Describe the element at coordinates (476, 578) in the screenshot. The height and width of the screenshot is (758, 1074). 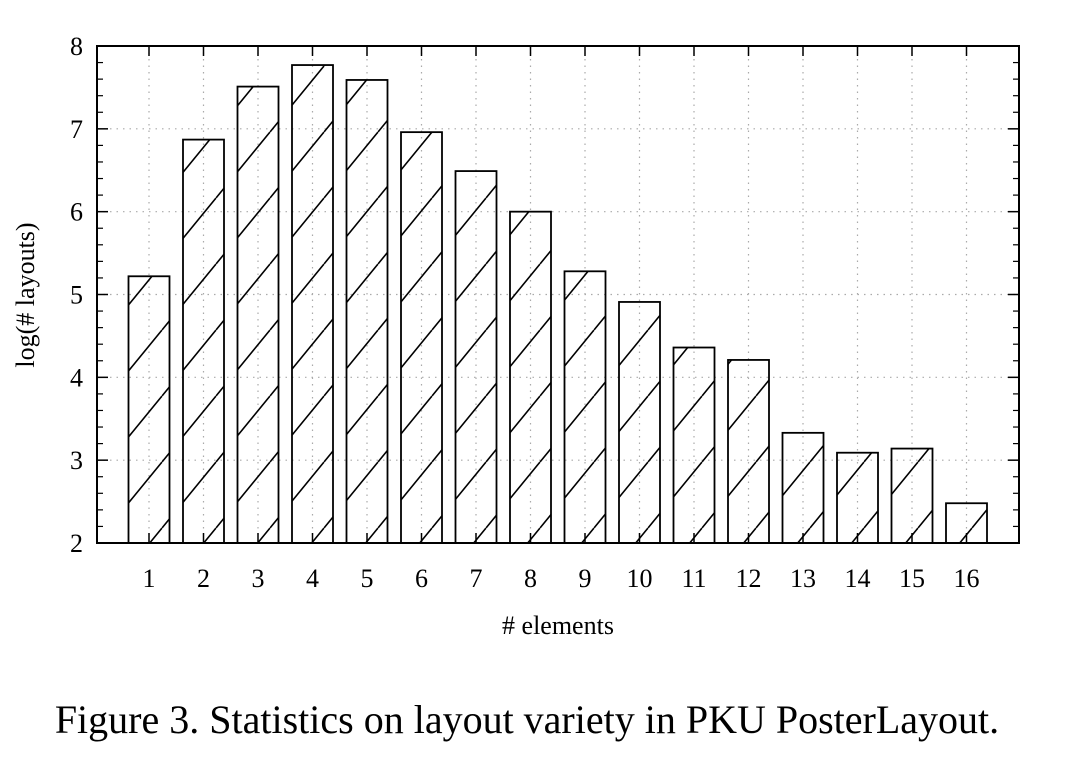
I see `x-tick-label: 7` at that location.